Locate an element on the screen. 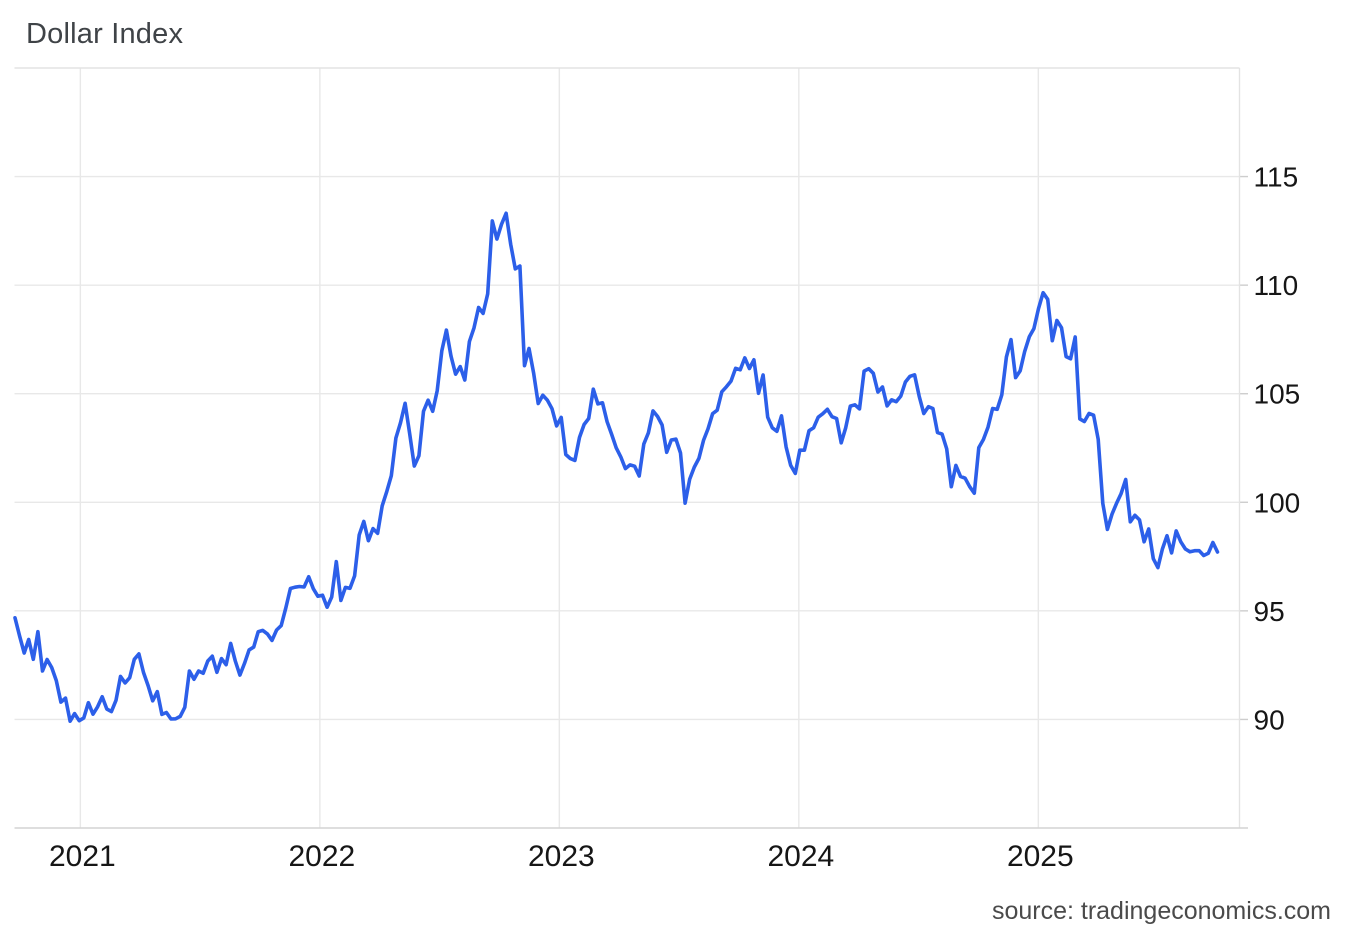 The height and width of the screenshot is (936, 1350). x-axis-label: 2022 is located at coordinates (321, 856).